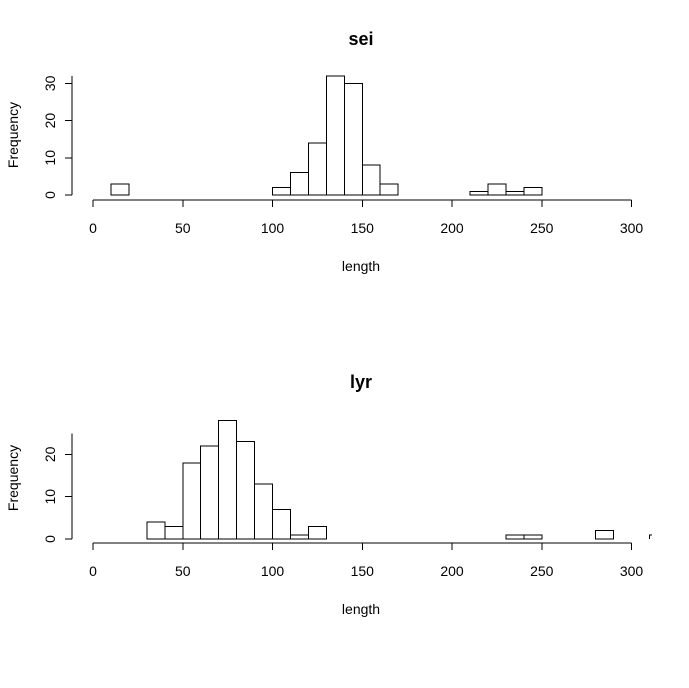  What do you see at coordinates (57, 488) in the screenshot?
I see `y-axis: 0 10 20` at bounding box center [57, 488].